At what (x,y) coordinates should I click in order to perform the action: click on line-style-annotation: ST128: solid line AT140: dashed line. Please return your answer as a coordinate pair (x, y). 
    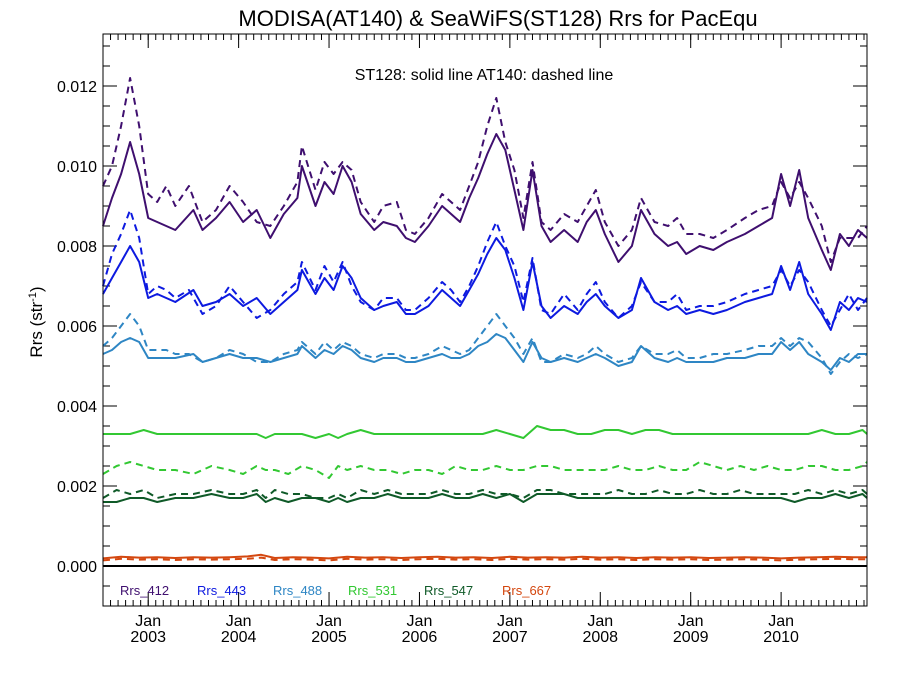
    Looking at the image, I should click on (484, 75).